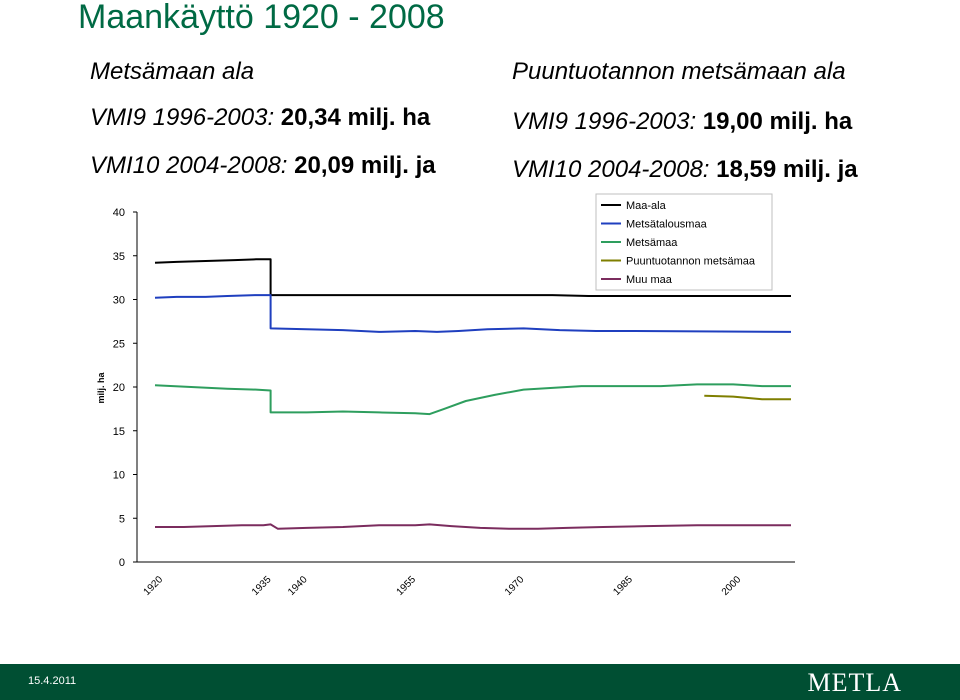 The height and width of the screenshot is (700, 960). I want to click on x-tick-label: 1935, so click(262, 586).